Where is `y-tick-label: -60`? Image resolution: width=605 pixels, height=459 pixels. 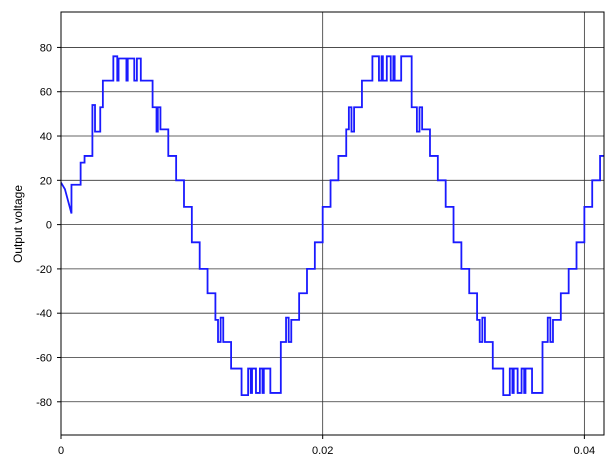 y-tick-label: -60 is located at coordinates (44, 358).